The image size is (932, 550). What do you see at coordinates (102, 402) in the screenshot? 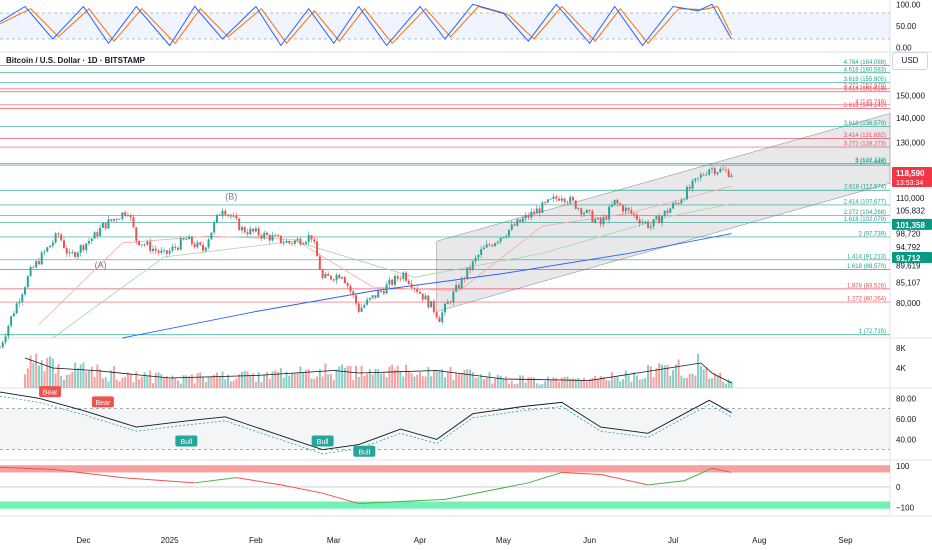
I see `divergence-badge` at bounding box center [102, 402].